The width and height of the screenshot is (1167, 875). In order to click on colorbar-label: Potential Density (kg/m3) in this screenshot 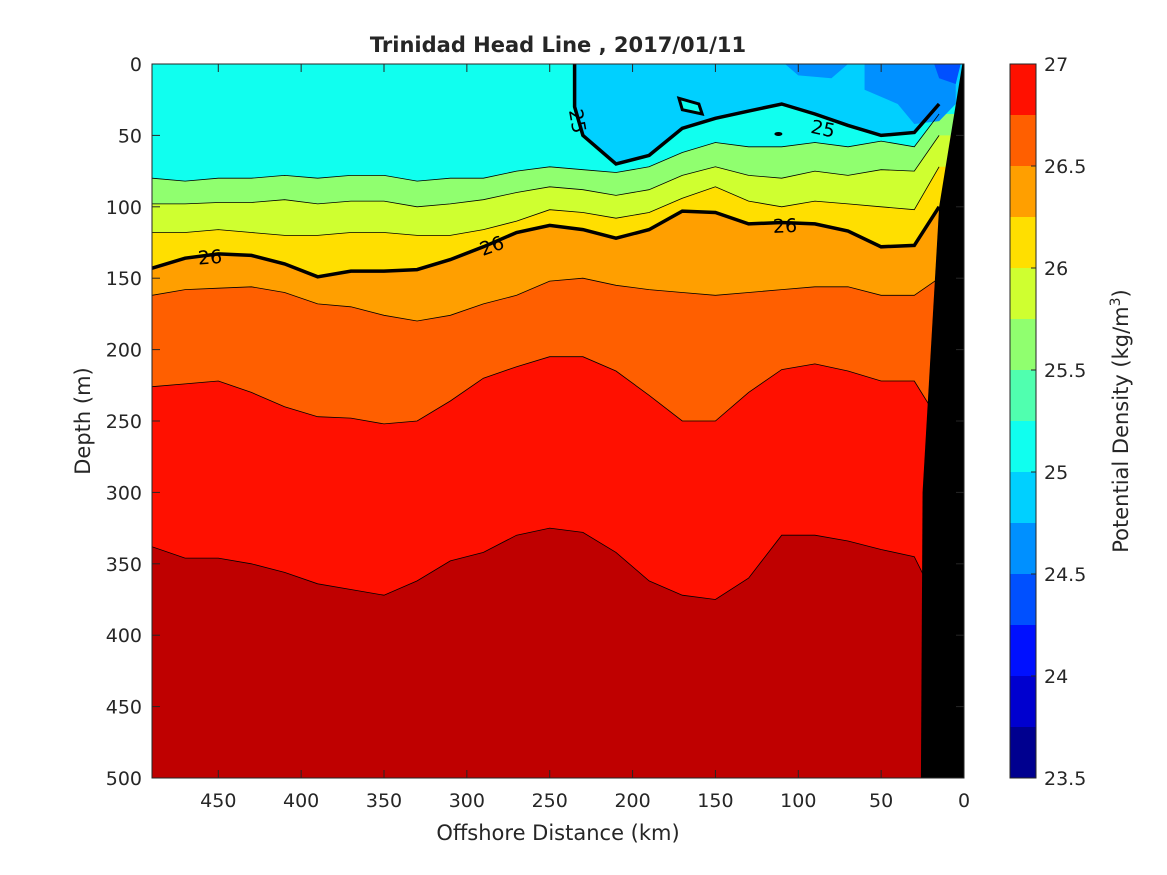, I will do `click(1120, 421)`.